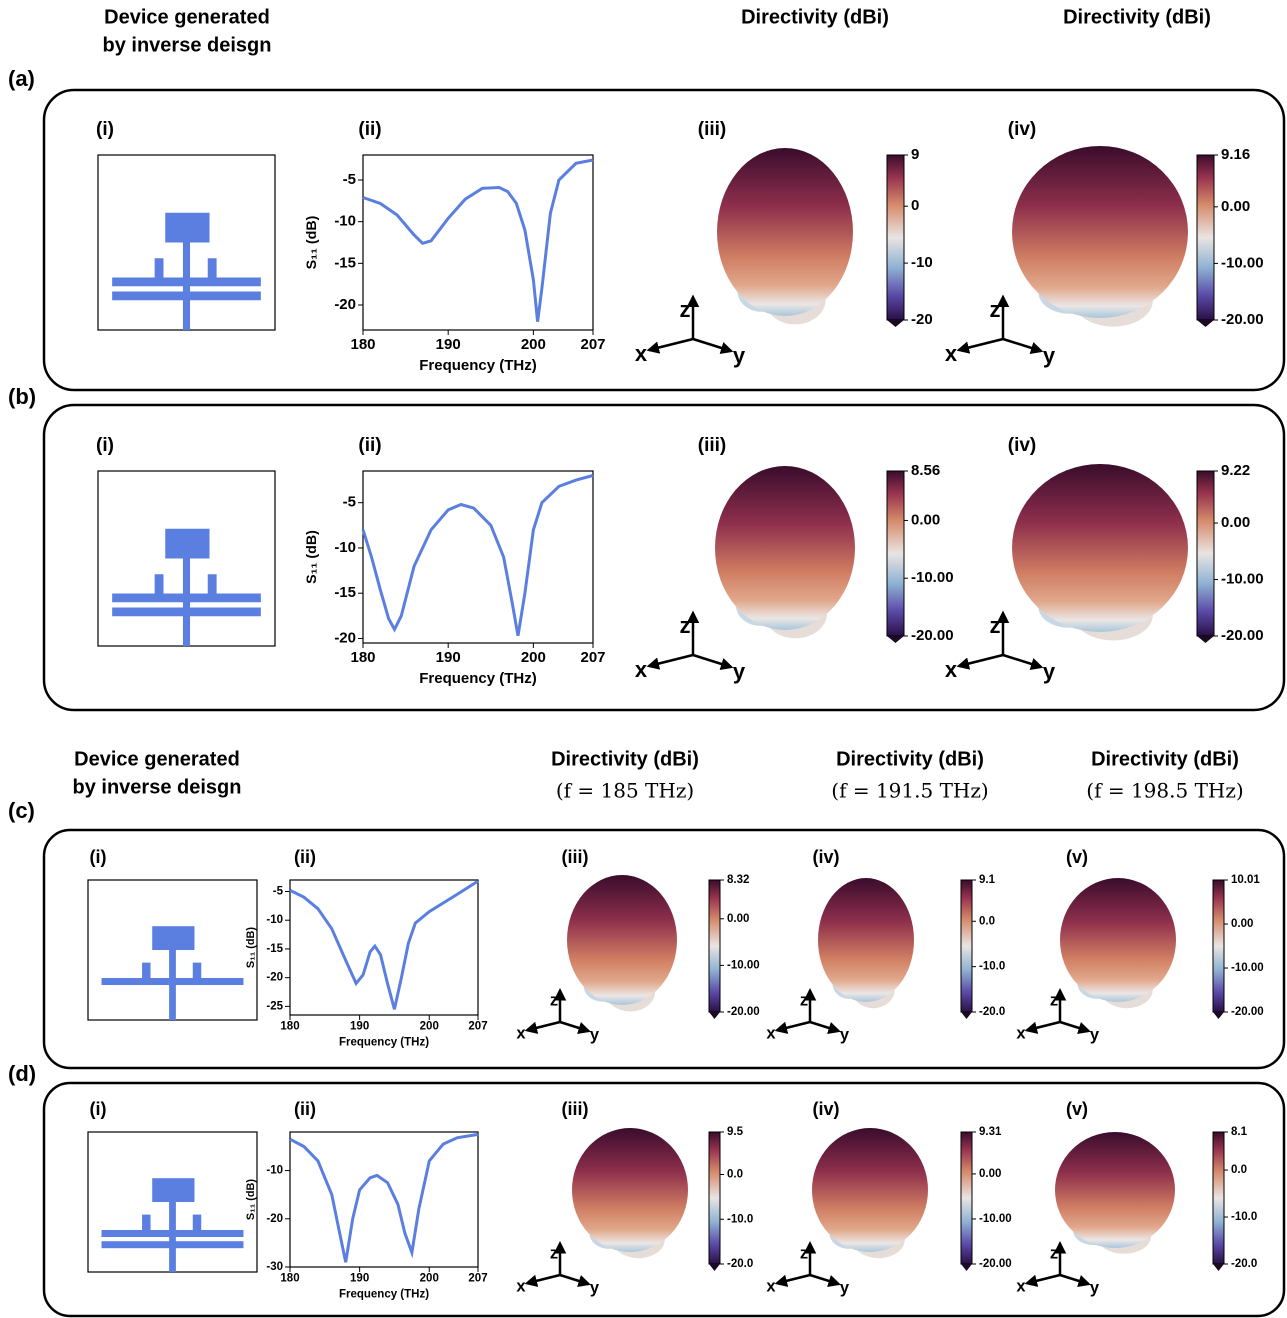 The width and height of the screenshot is (1287, 1318). I want to click on colorbar-tick-label: -20, so click(922, 319).